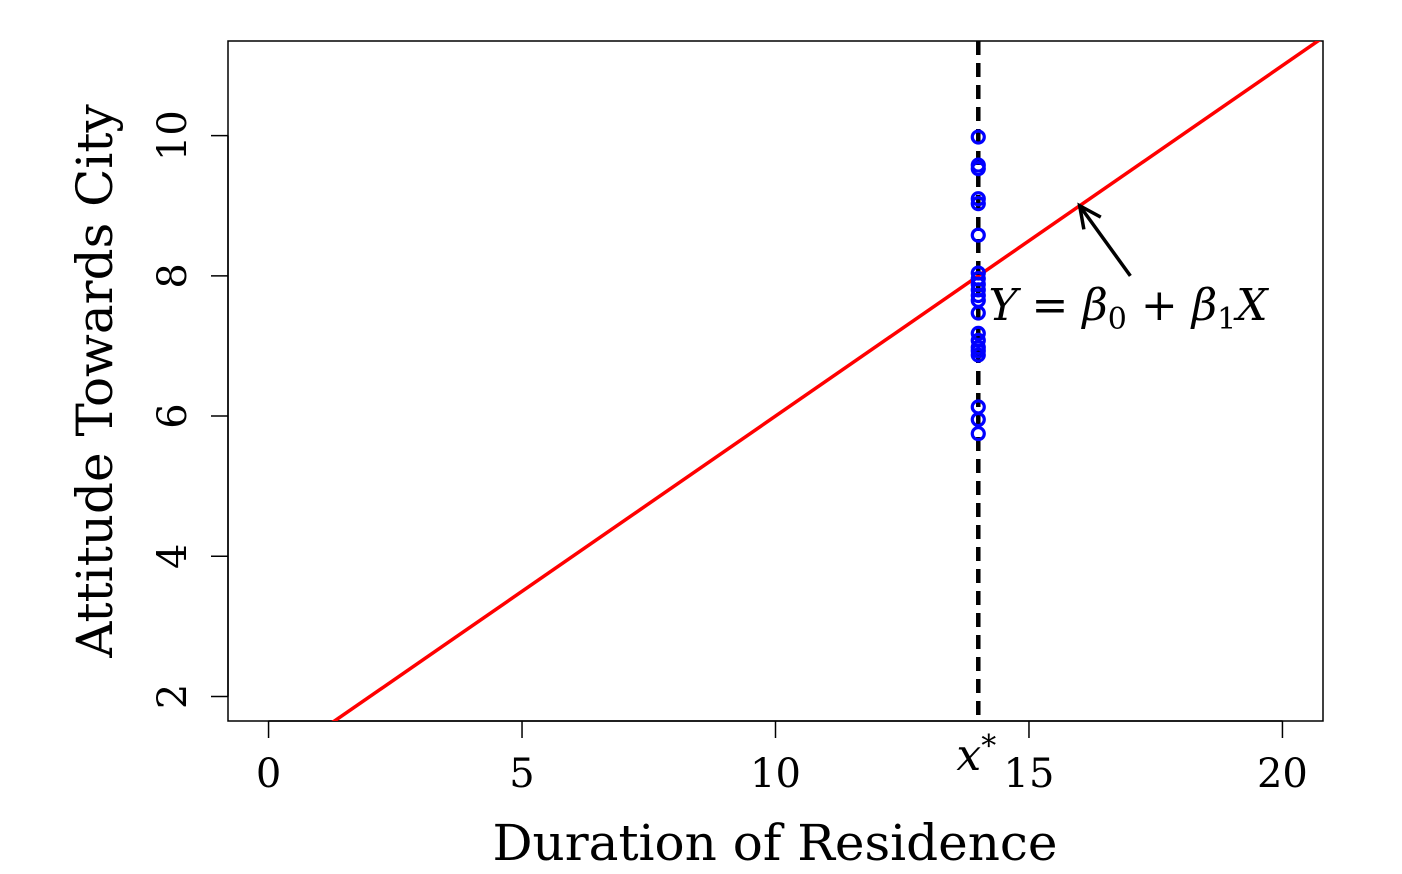  Describe the element at coordinates (521, 774) in the screenshot. I see `x-tick-label: 5` at that location.